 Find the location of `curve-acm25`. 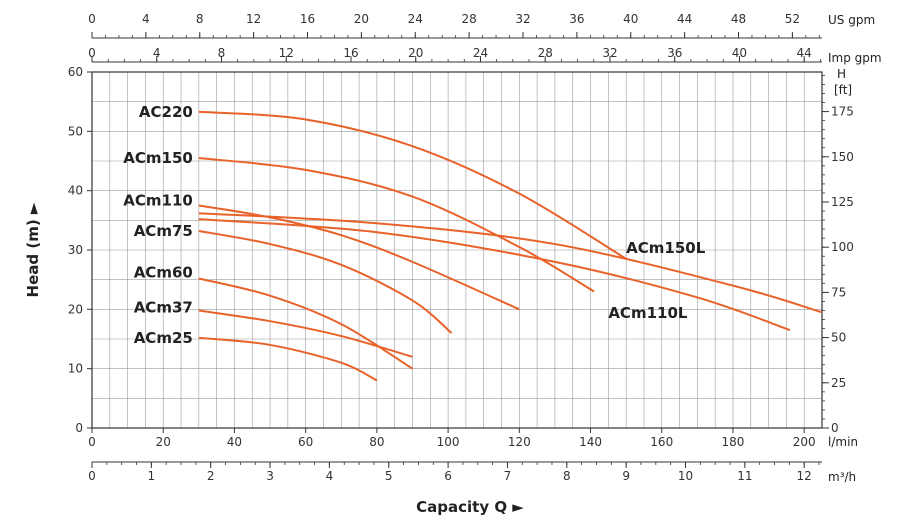

curve-acm25 is located at coordinates (288, 359).